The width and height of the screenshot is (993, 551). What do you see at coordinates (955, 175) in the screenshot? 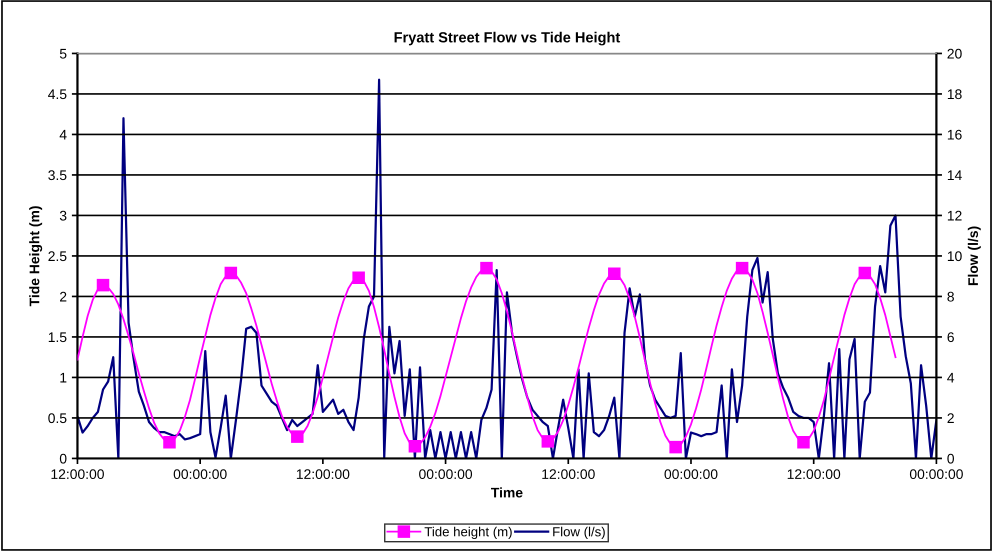
I see `y2-tick-label: 14` at bounding box center [955, 175].